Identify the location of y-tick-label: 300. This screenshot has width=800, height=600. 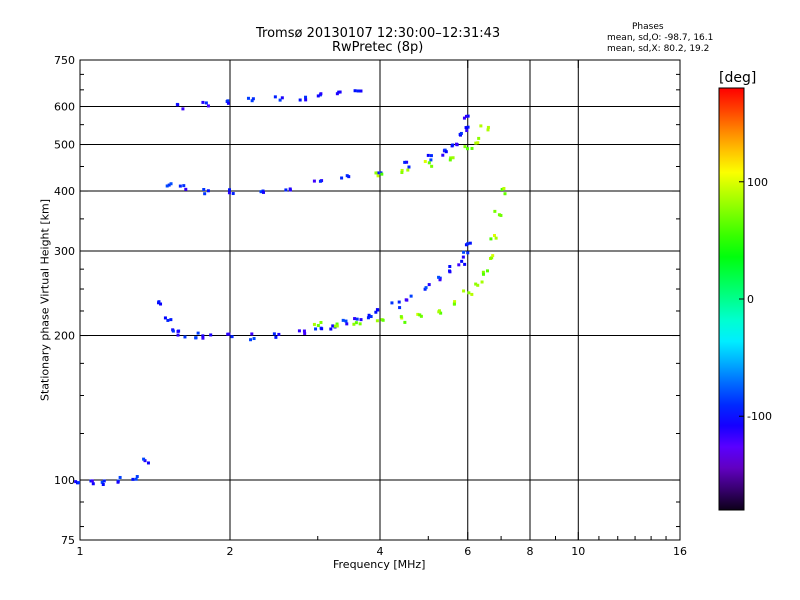
(64, 251).